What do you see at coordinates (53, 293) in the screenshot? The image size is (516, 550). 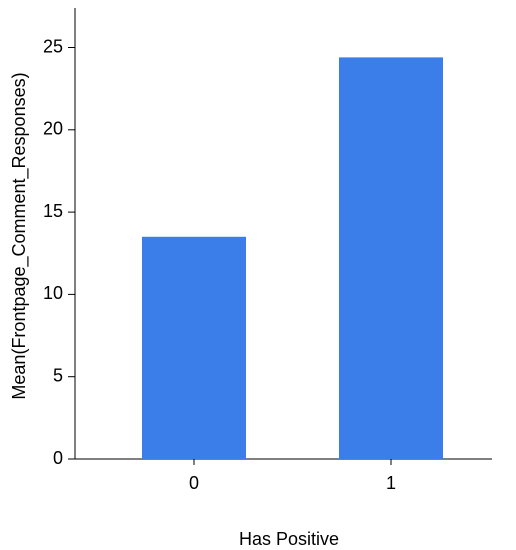 I see `y-tick-label: 10` at bounding box center [53, 293].